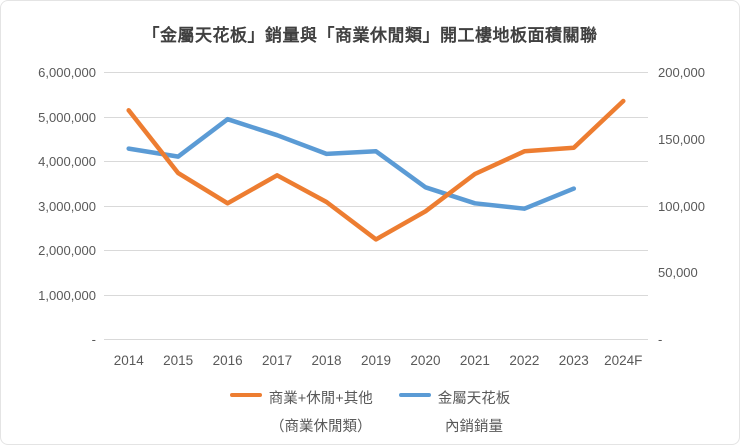  What do you see at coordinates (93, 339) in the screenshot?
I see `y-axis-left-tick: -` at bounding box center [93, 339].